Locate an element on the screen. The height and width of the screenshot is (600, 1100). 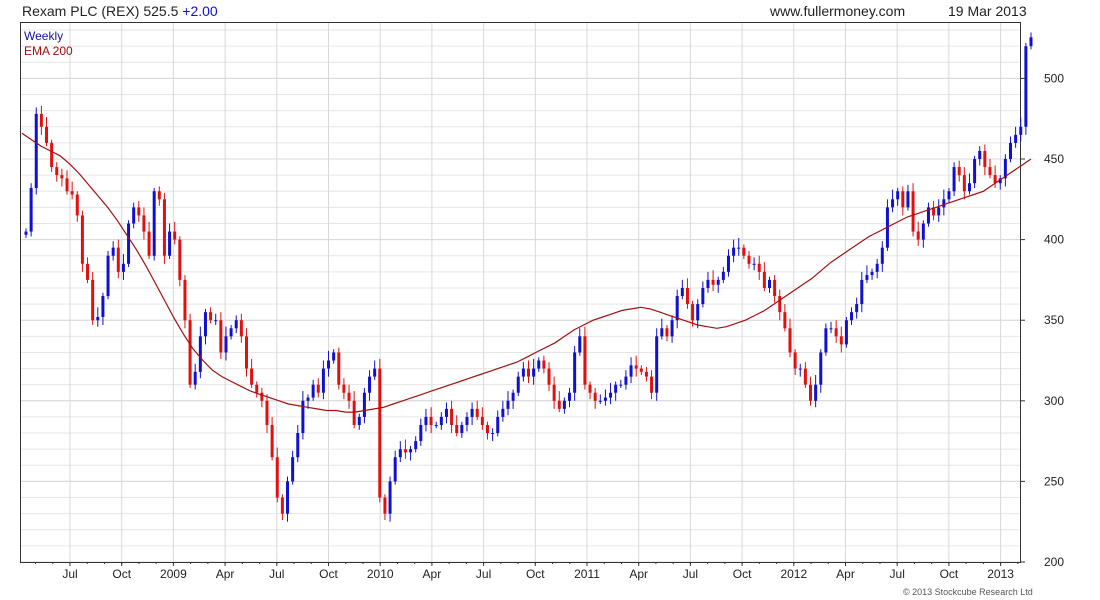
y-tick-label: 250 is located at coordinates (1054, 481).